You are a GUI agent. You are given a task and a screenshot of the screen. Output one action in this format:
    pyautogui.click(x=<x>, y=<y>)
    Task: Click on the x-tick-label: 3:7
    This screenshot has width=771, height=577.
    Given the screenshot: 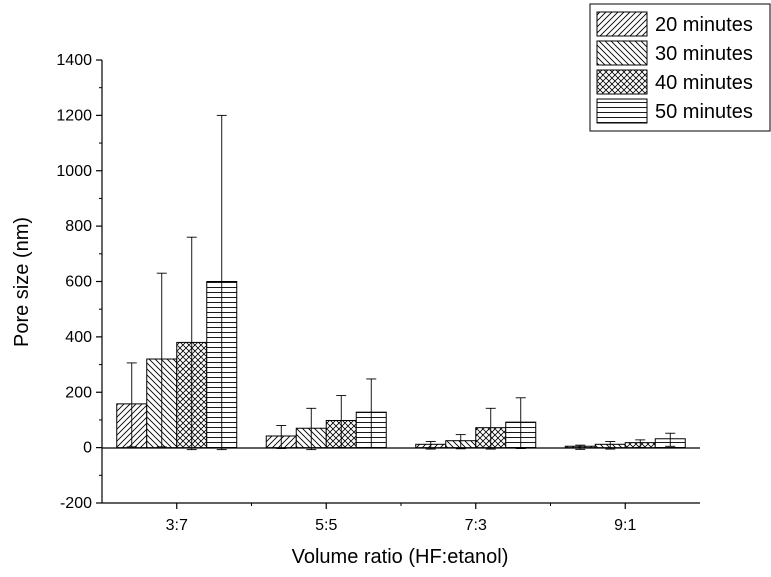 What is the action you would take?
    pyautogui.click(x=177, y=525)
    